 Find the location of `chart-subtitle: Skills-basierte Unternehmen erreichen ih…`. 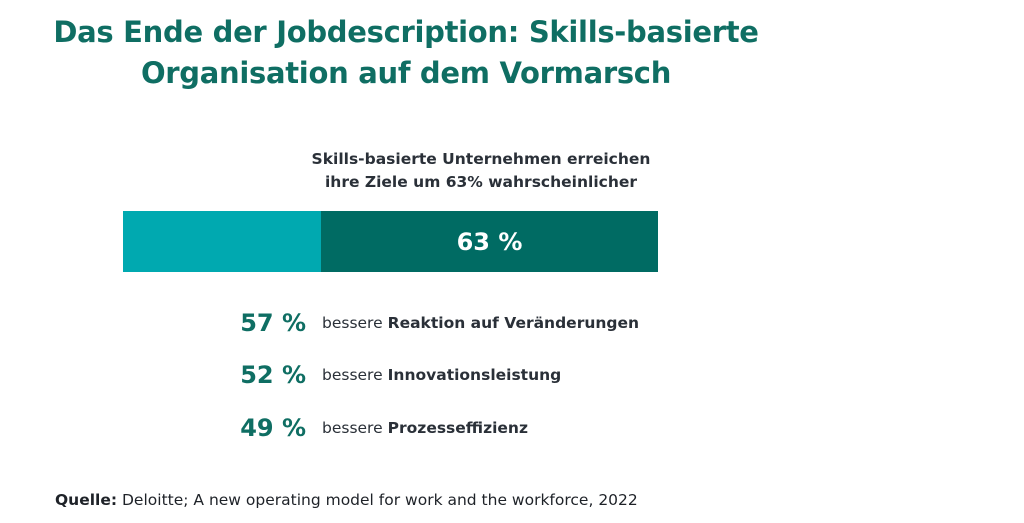

chart-subtitle: Skills-basierte Unternehmen erreichen ih… is located at coordinates (481, 171).